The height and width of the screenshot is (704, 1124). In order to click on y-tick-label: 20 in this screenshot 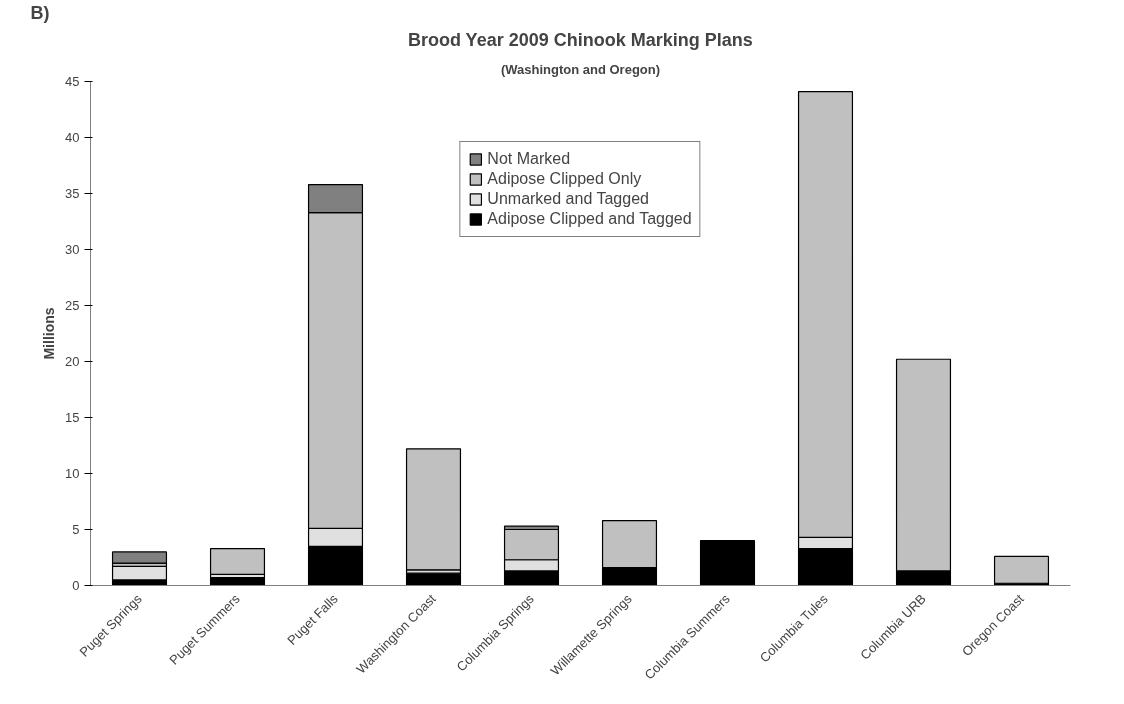, I will do `click(72, 361)`.